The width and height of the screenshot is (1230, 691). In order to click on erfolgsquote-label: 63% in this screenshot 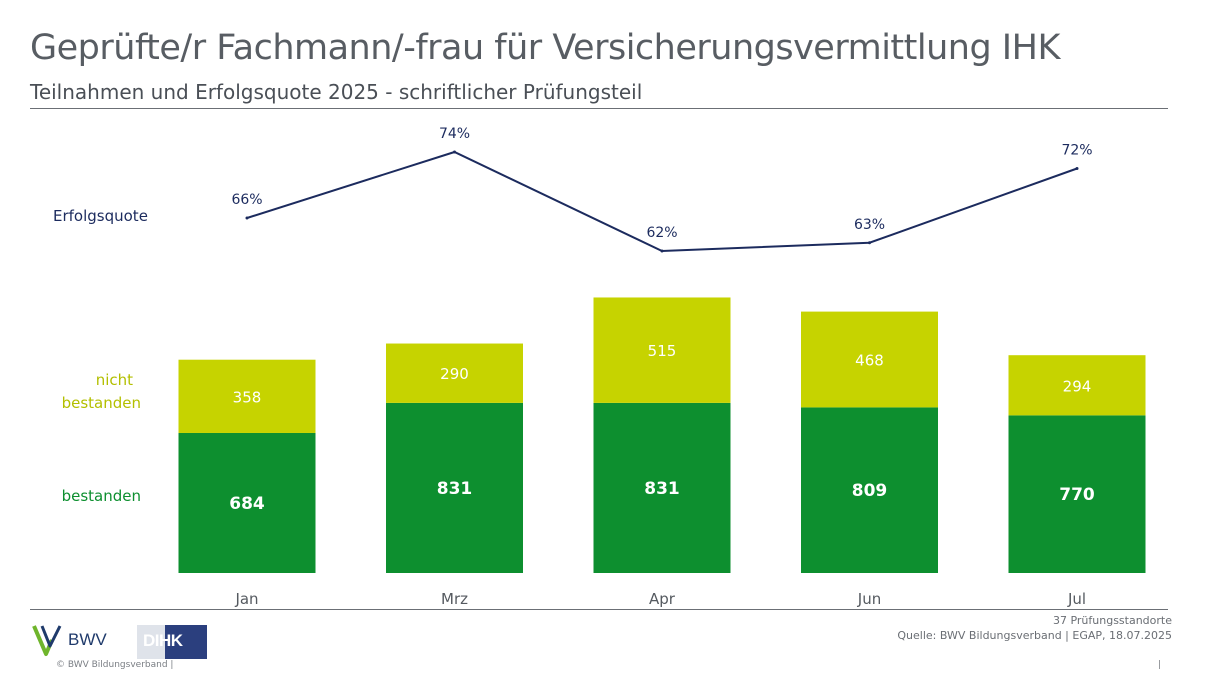, I will do `click(869, 225)`.